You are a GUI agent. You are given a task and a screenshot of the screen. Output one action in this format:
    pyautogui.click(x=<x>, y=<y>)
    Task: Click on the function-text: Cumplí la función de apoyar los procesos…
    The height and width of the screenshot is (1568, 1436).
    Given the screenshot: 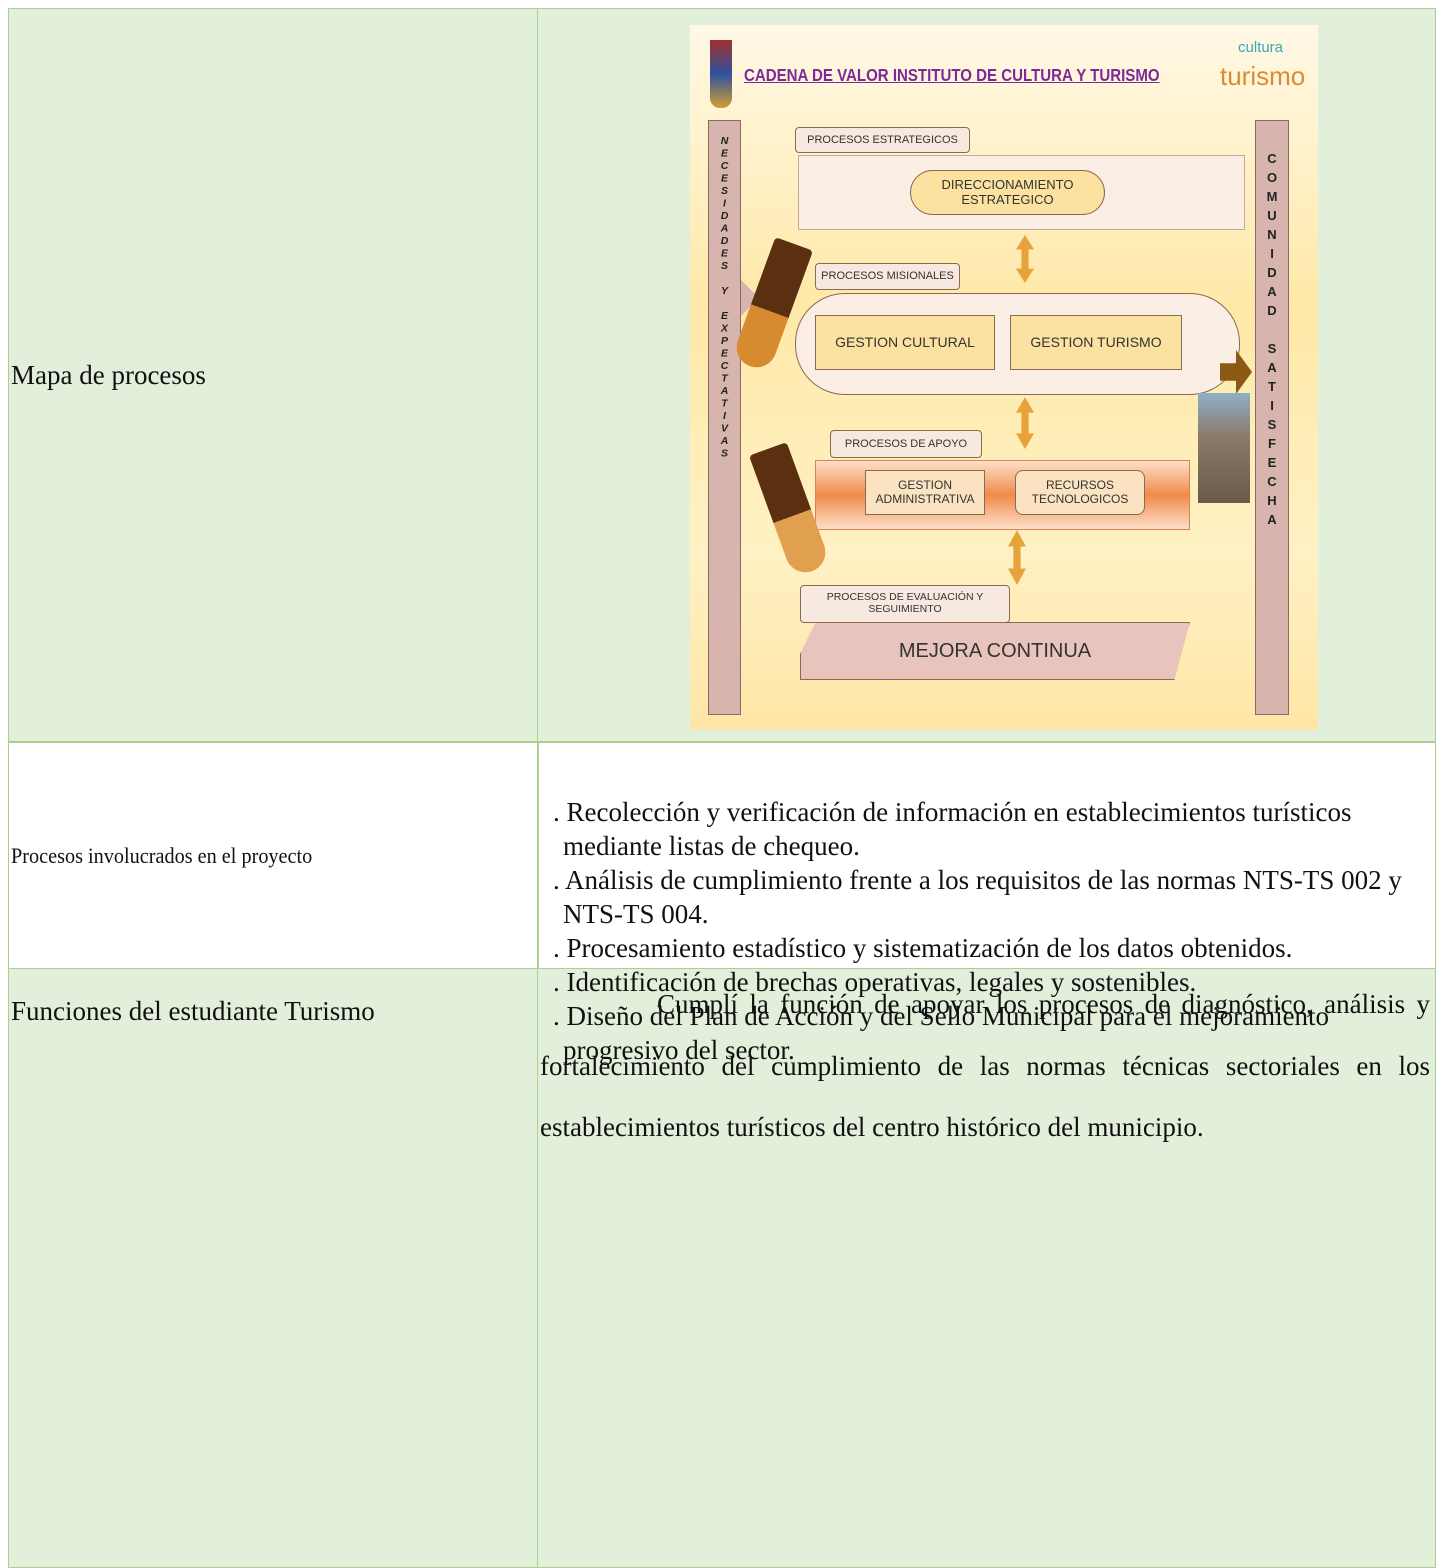 What is the action you would take?
    pyautogui.click(x=985, y=1065)
    